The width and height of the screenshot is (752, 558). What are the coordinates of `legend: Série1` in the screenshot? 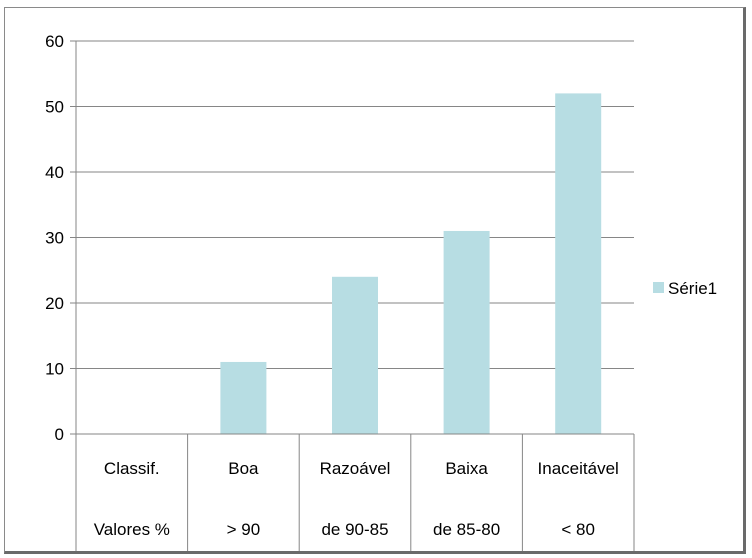 It's located at (685, 288).